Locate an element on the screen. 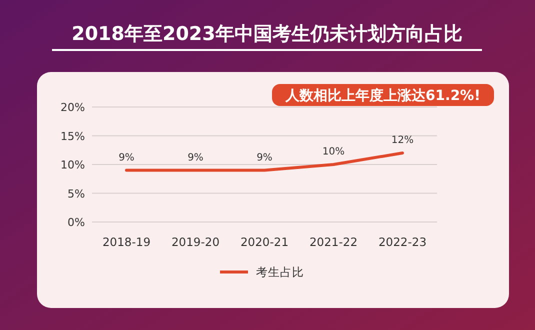  y-tick-label: 20% is located at coordinates (72, 107).